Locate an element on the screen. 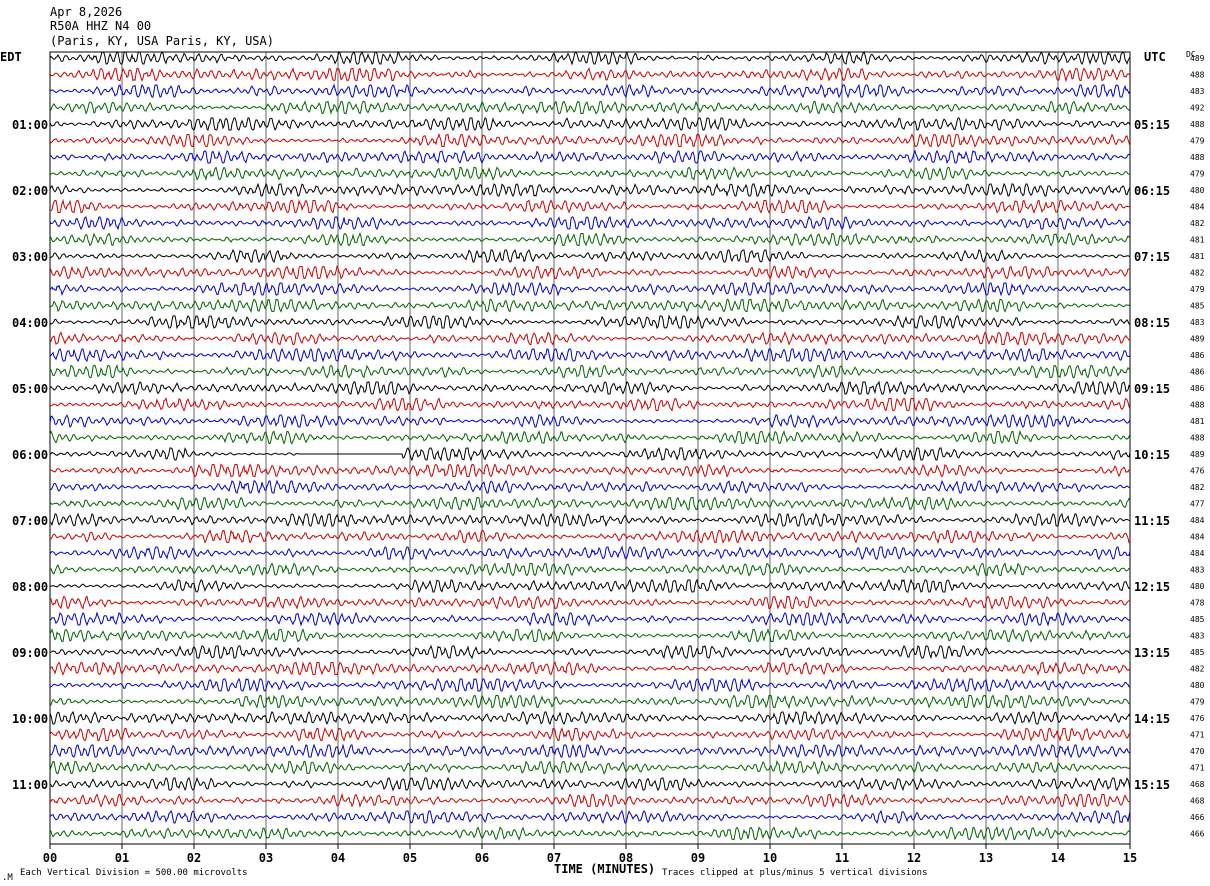 The image size is (1210, 886). x-tick-label: 01 is located at coordinates (122, 858).